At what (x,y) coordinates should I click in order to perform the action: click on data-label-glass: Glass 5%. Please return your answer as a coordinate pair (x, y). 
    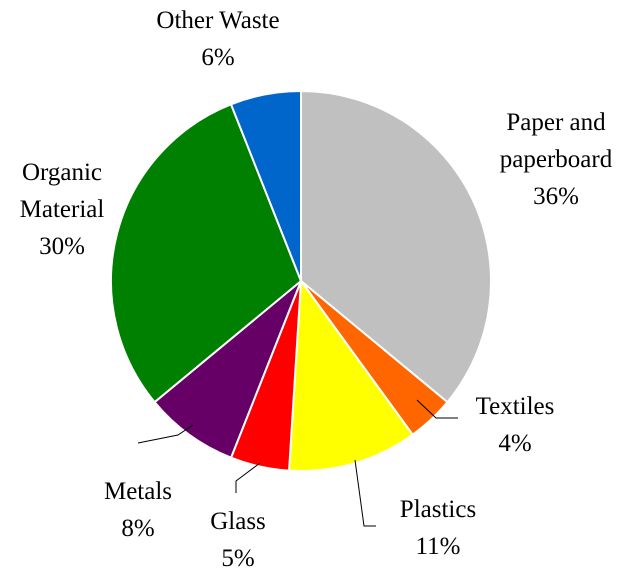
    Looking at the image, I should click on (238, 540).